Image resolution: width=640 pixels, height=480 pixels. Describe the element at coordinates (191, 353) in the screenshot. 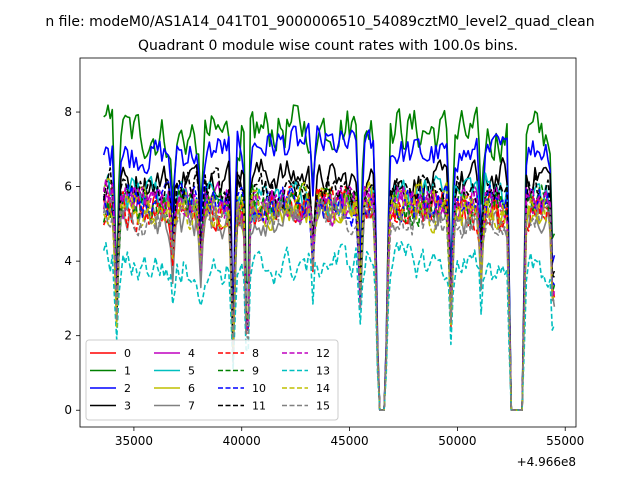

I see `legend-label-4: 4` at that location.